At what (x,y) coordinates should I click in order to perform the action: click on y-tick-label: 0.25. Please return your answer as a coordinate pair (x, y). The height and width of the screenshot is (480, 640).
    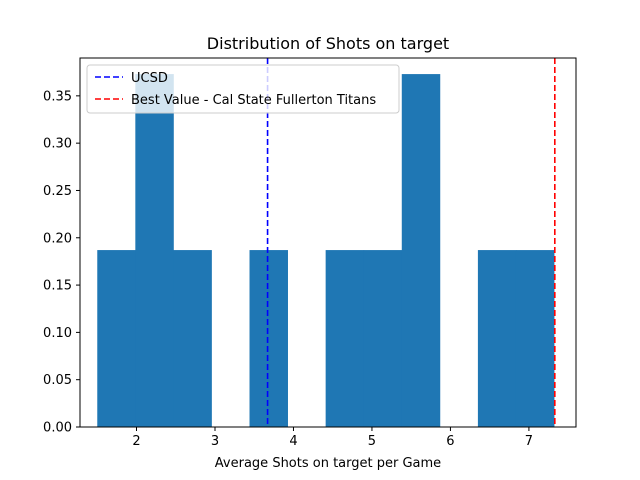
    Looking at the image, I should click on (57, 191).